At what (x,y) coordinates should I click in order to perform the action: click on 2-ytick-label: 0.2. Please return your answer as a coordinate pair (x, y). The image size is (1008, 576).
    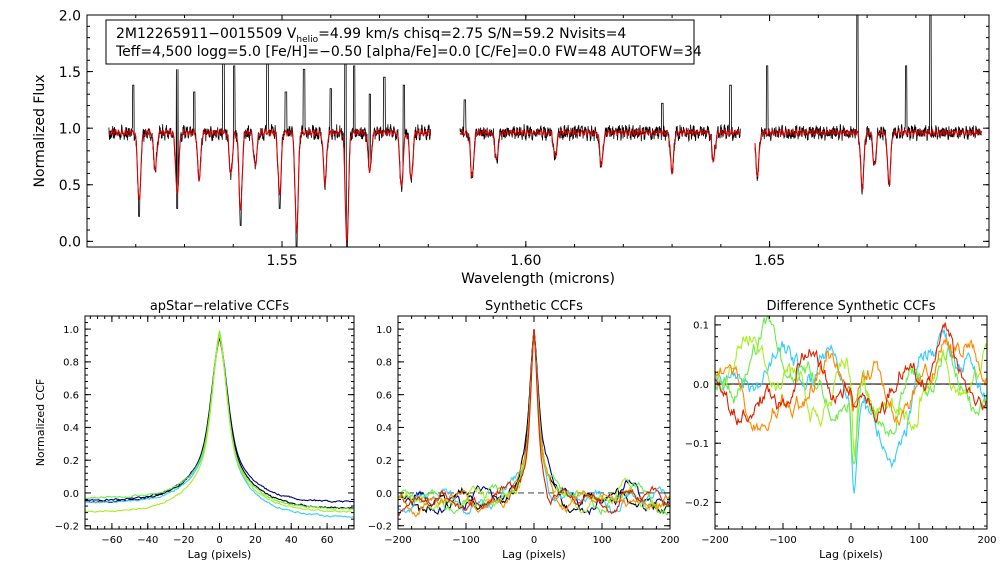
    Looking at the image, I should click on (384, 461).